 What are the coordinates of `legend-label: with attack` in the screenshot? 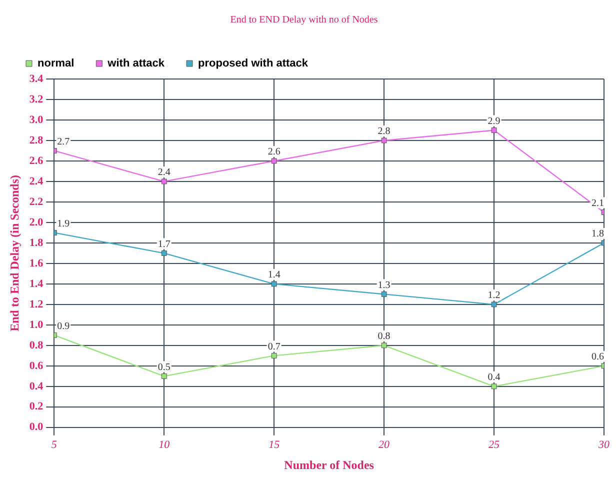 It's located at (136, 64).